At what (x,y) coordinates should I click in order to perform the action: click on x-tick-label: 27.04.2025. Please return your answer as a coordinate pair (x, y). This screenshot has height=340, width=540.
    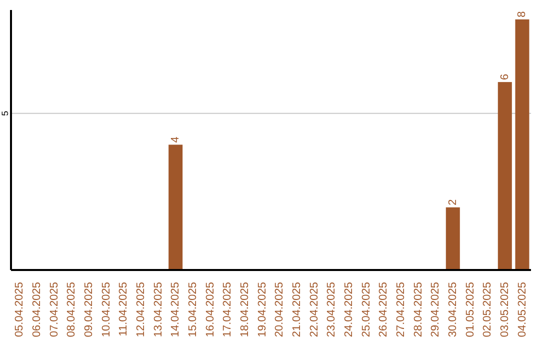
    Looking at the image, I should click on (401, 310).